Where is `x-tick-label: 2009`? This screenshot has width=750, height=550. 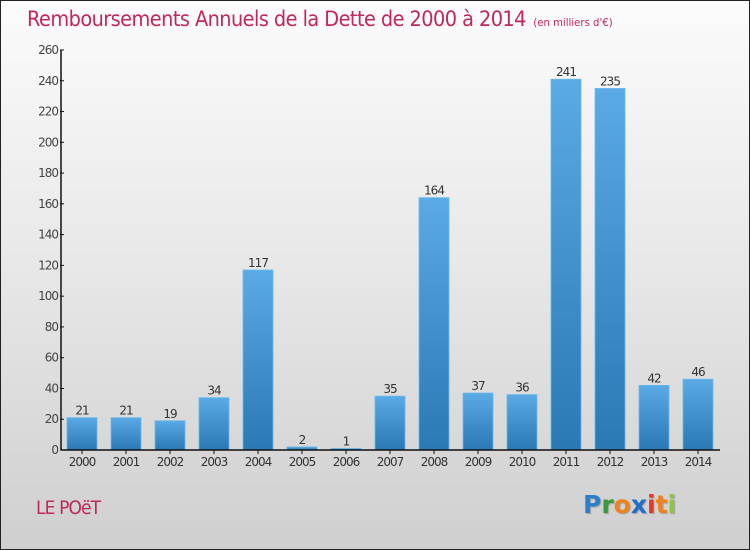
x-tick-label: 2009 is located at coordinates (478, 462).